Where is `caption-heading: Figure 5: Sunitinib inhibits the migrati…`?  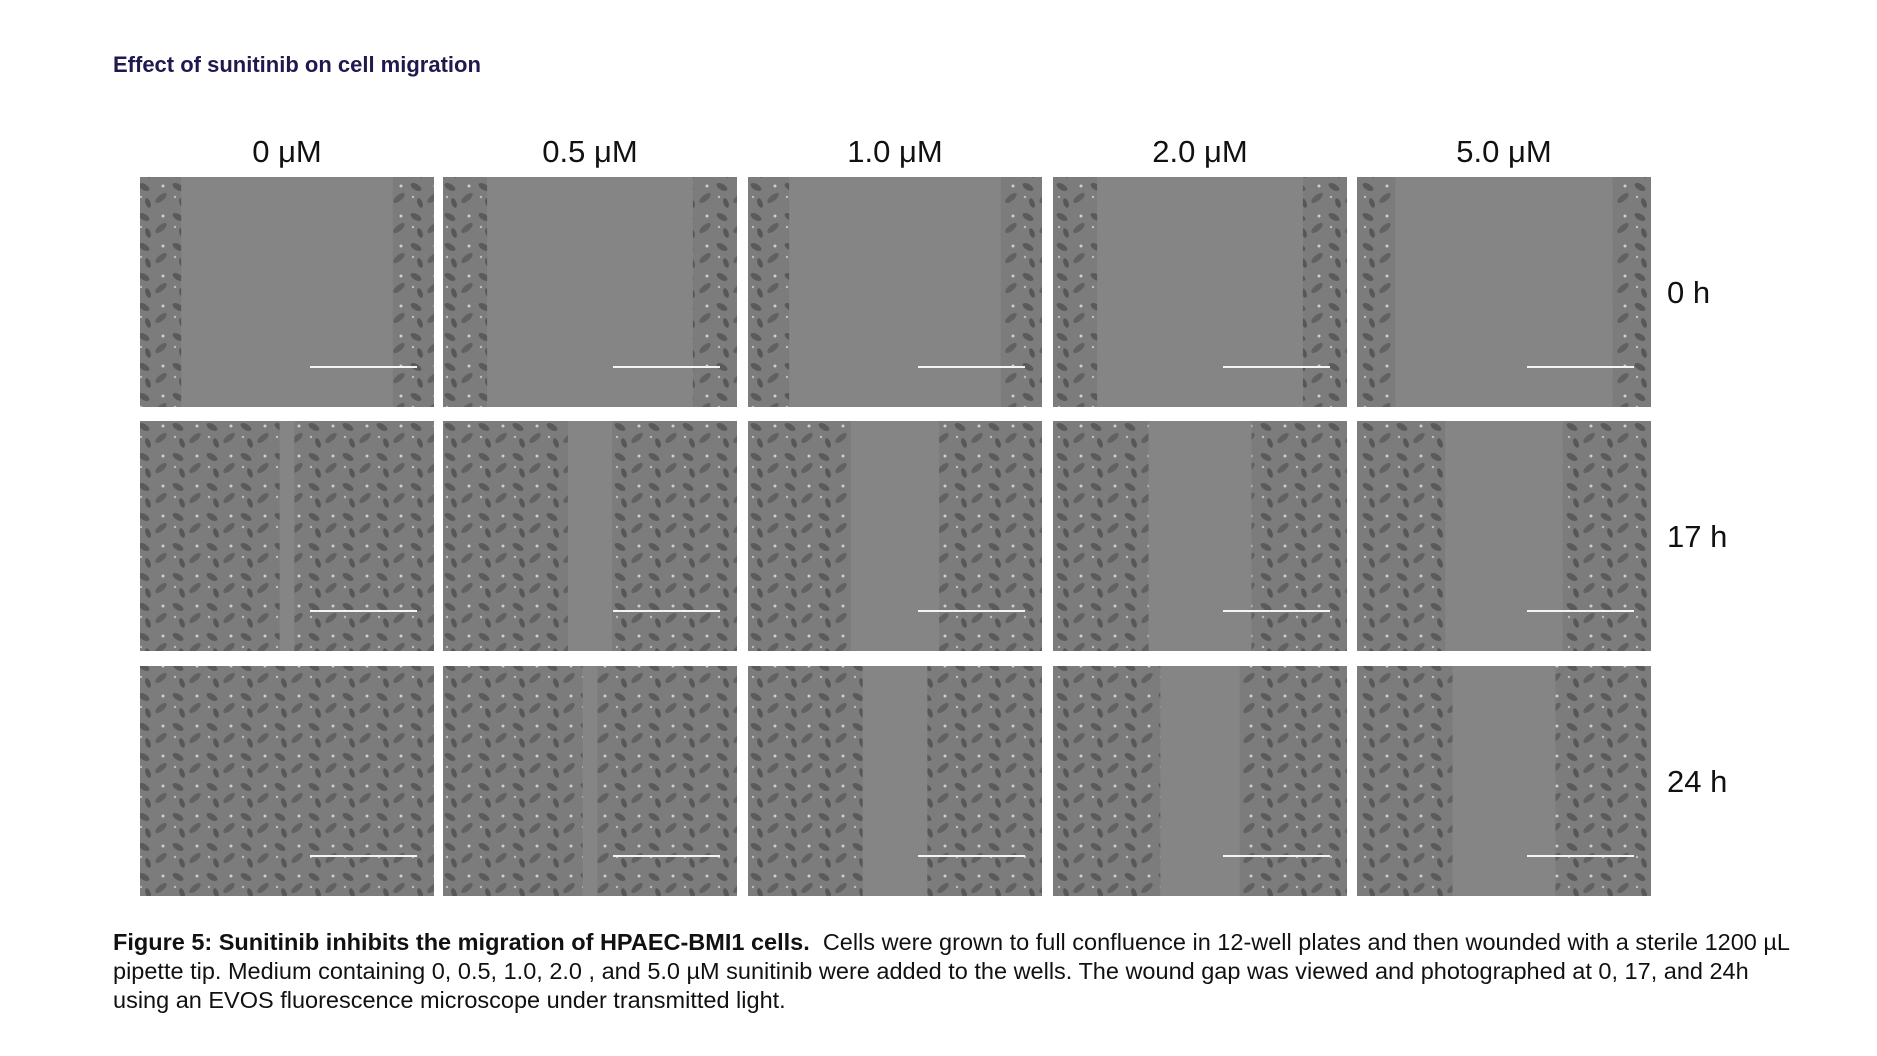 caption-heading: Figure 5: Sunitinib inhibits the migrati… is located at coordinates (461, 942).